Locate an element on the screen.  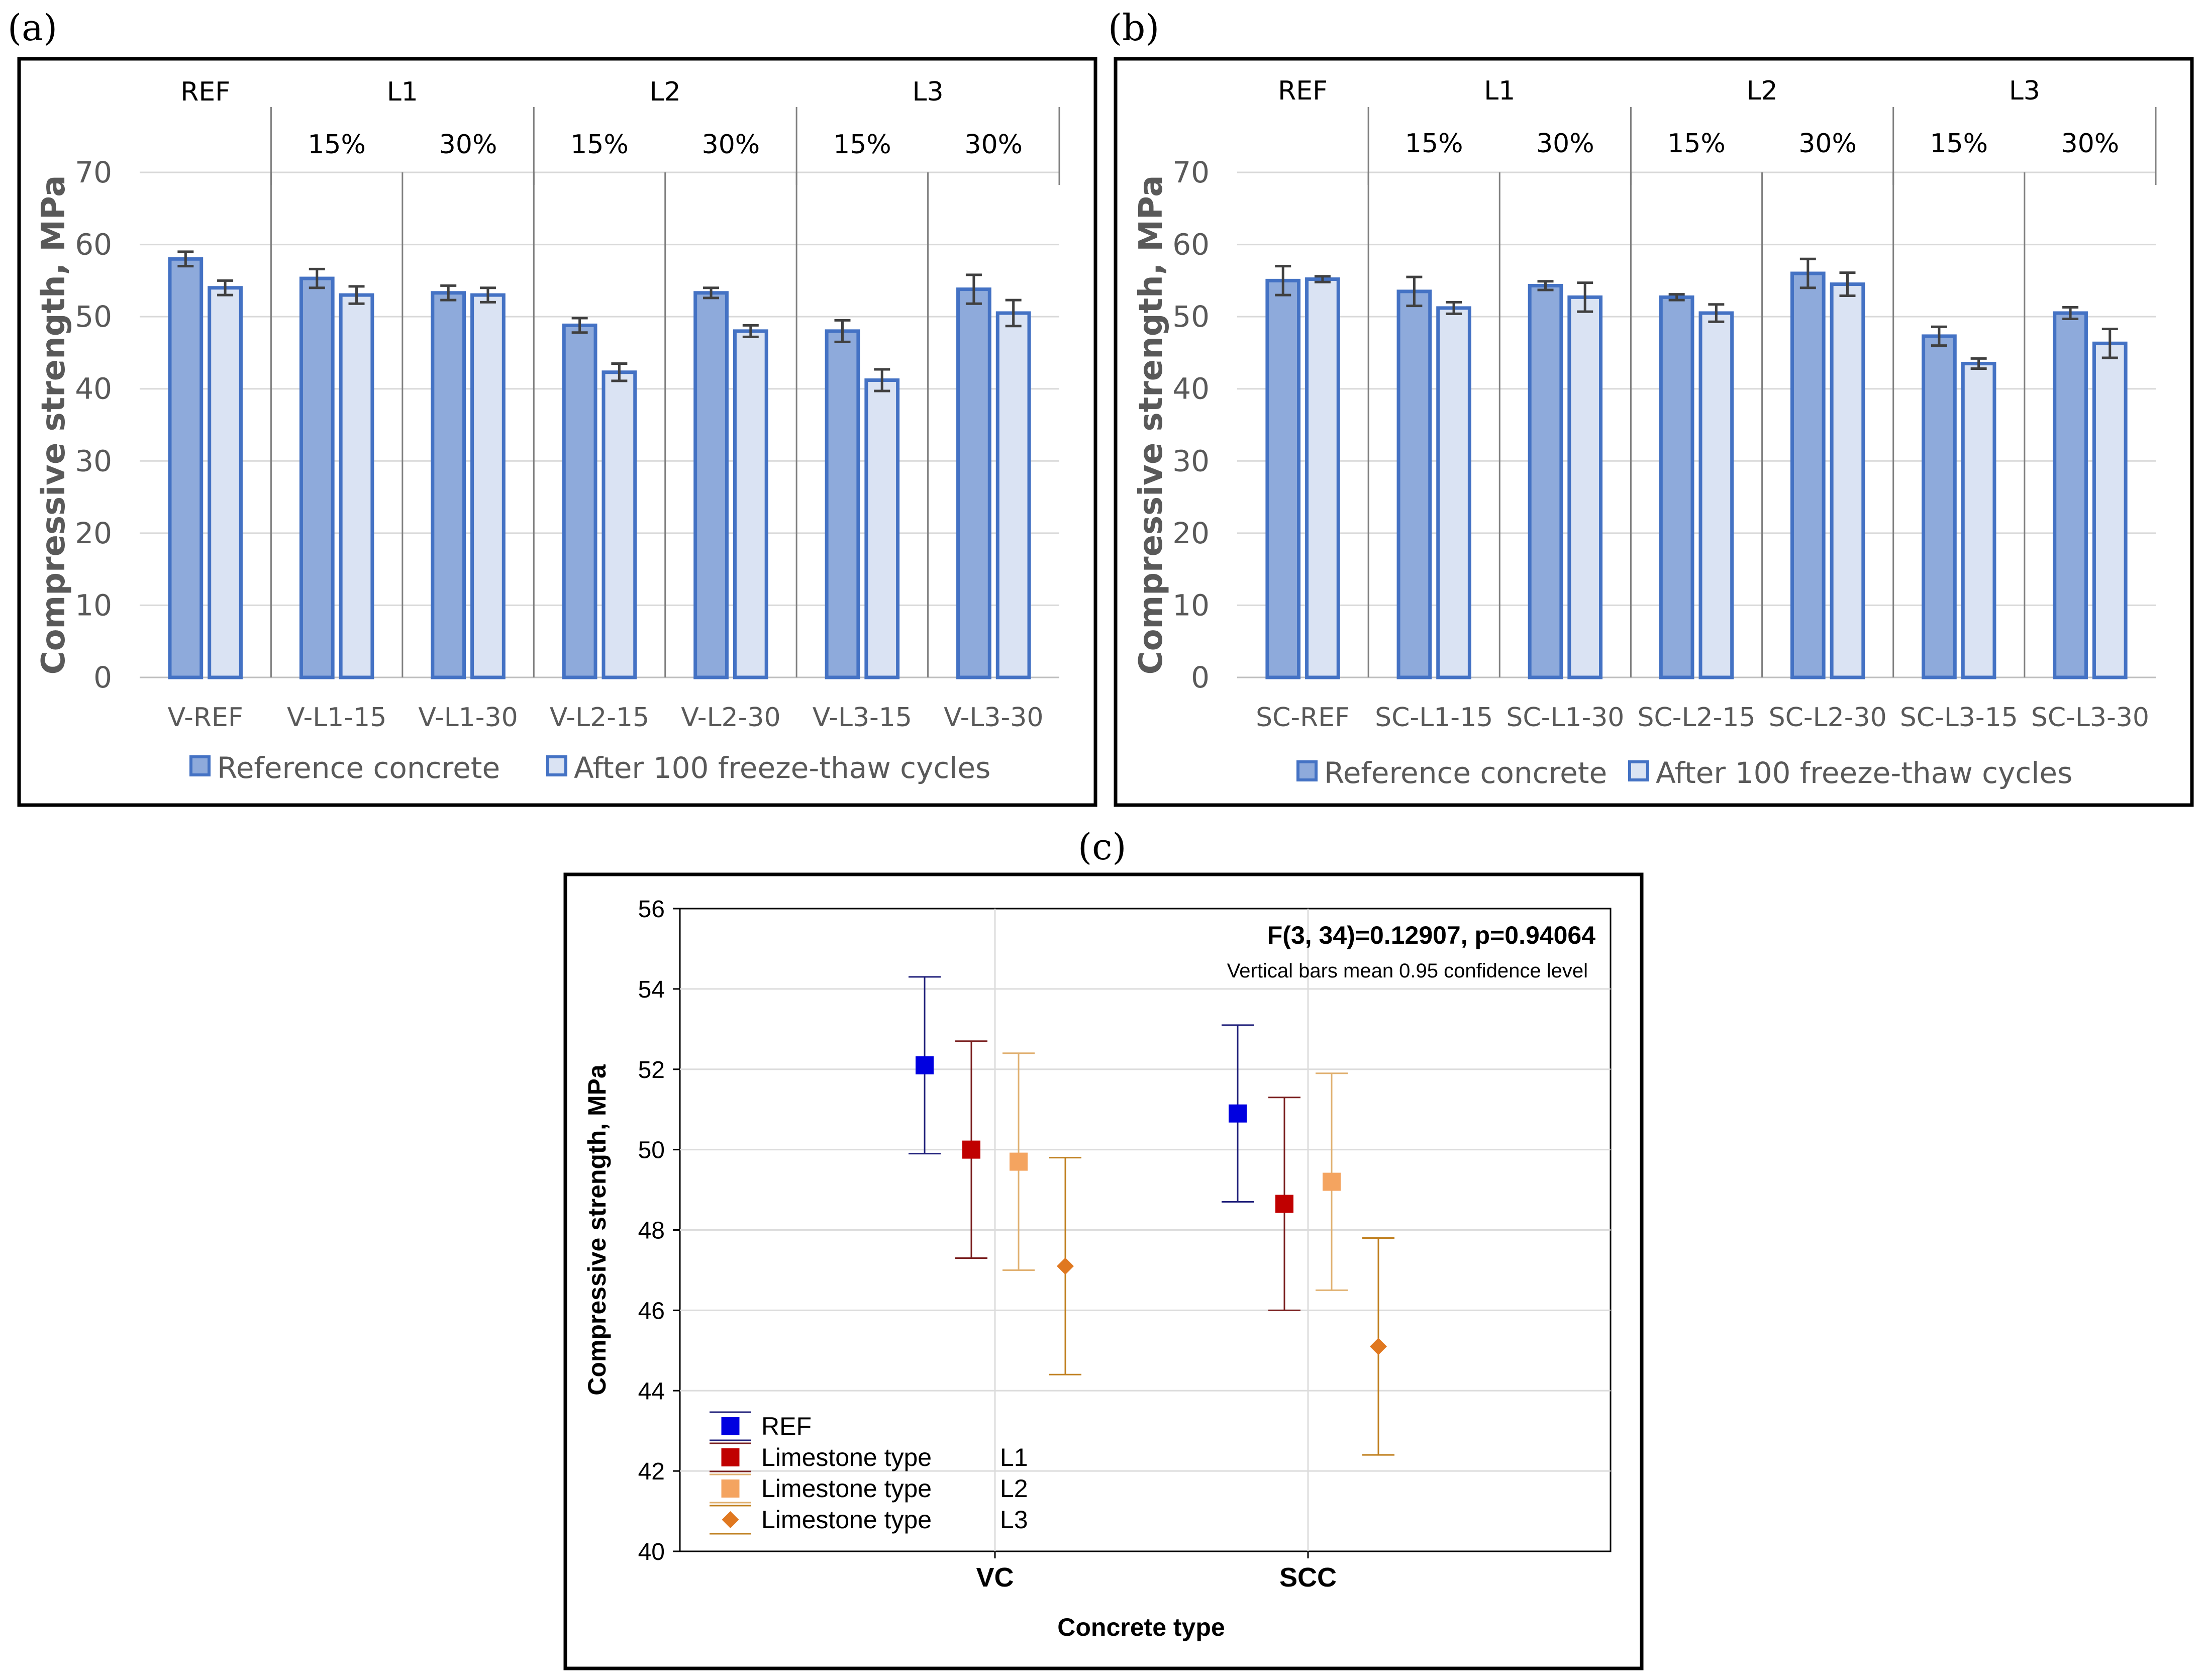
y-tick-label: 30 is located at coordinates (1191, 461).